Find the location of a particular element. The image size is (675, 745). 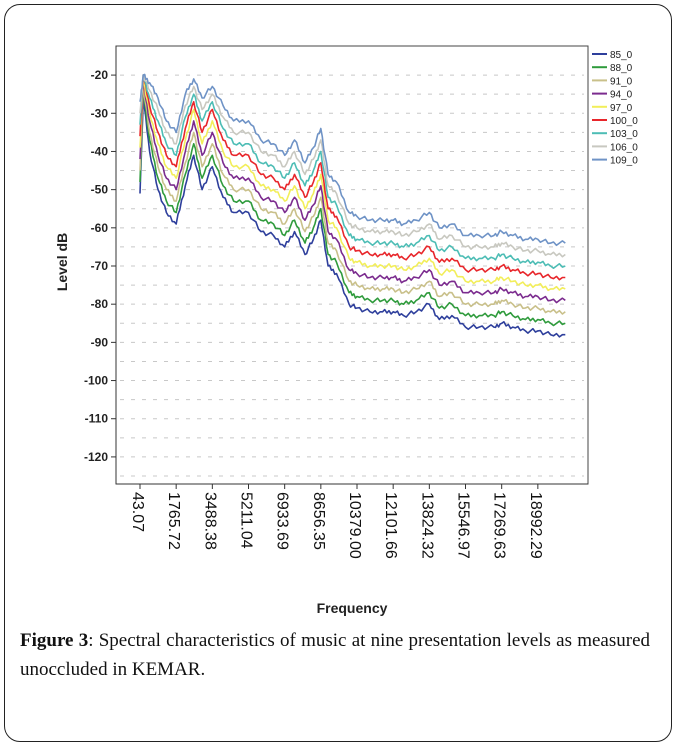

legend-label-106_0: 106_0 is located at coordinates (624, 147).